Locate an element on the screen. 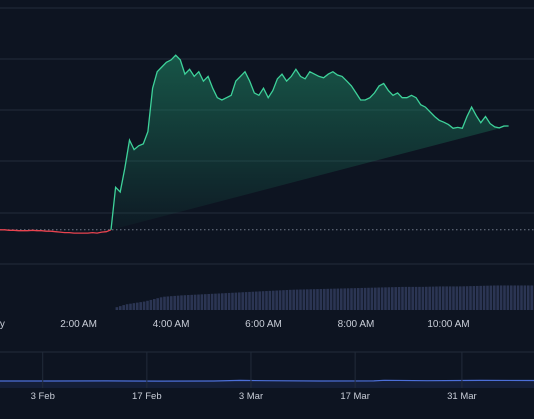  price-line-down is located at coordinates (56, 231).